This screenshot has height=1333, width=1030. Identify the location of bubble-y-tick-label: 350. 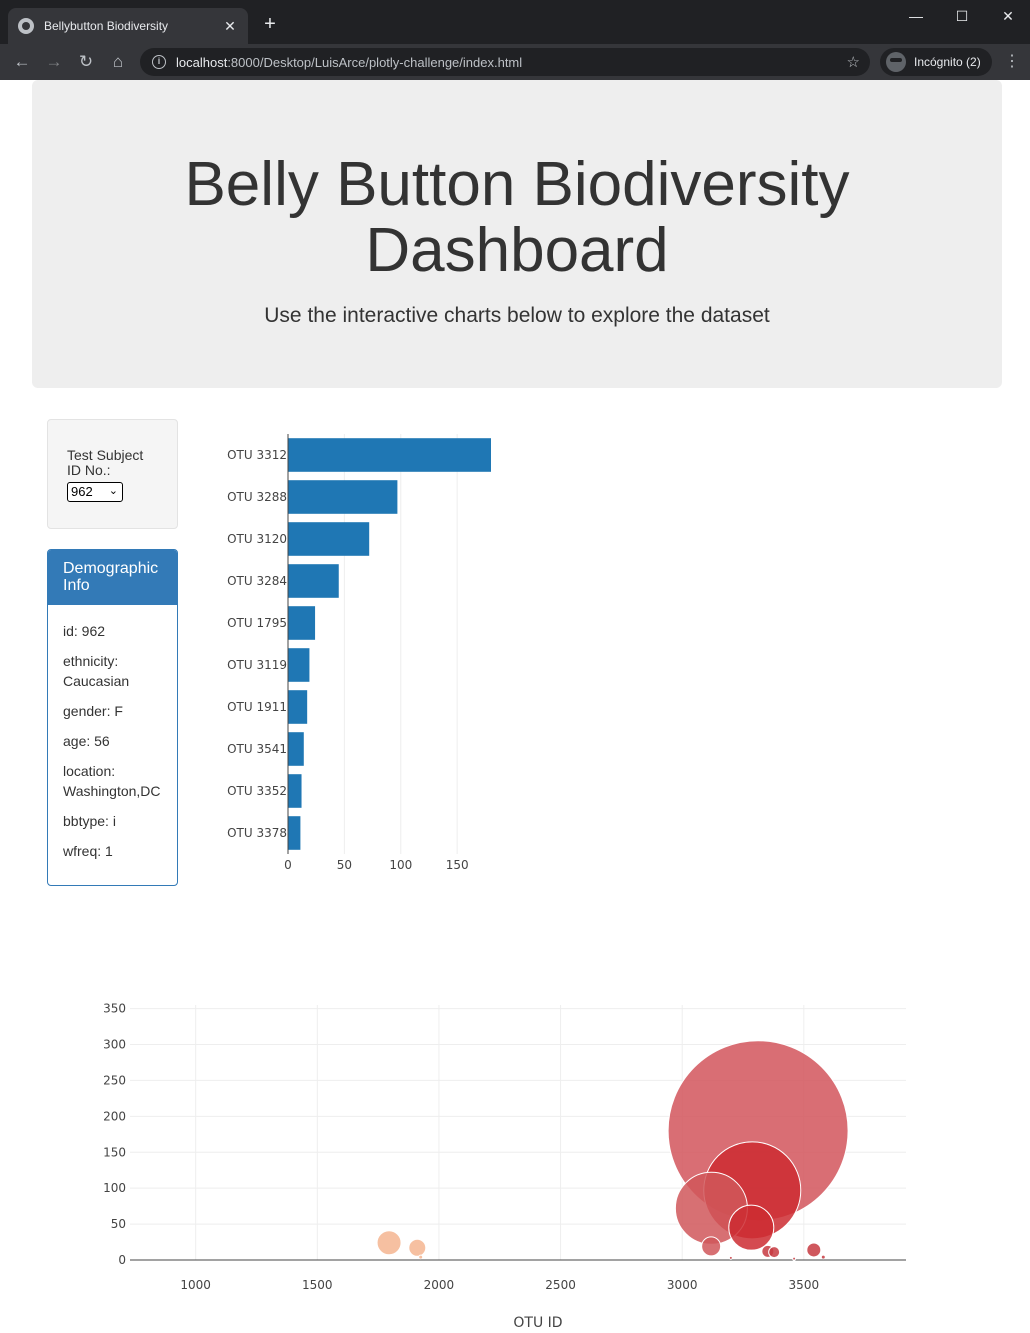
(114, 1009).